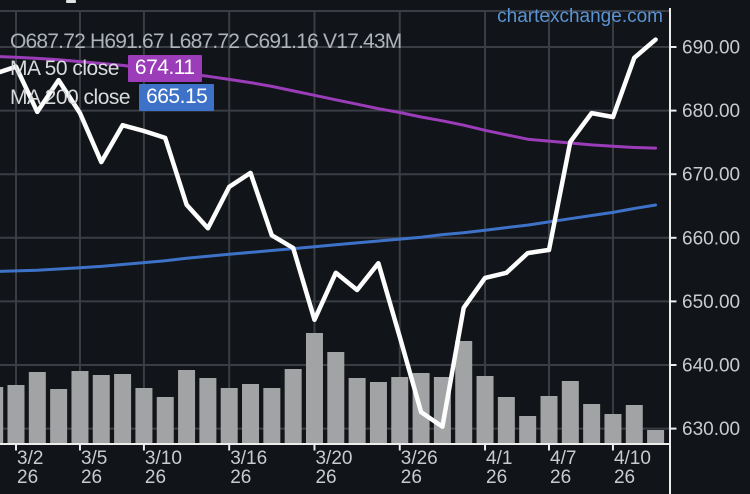  Describe the element at coordinates (711, 48) in the screenshot. I see `price-axis-label: 690.00` at that location.